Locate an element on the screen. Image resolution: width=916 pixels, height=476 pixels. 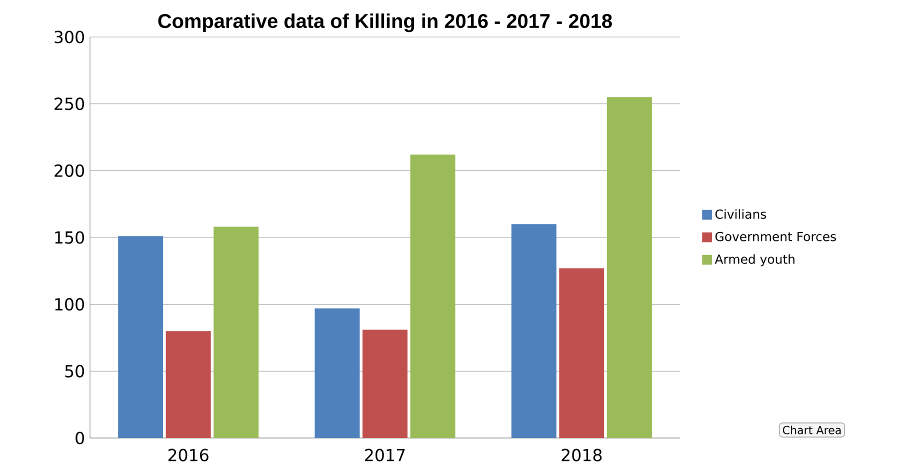
y-tick-label: 50 is located at coordinates (74, 371).